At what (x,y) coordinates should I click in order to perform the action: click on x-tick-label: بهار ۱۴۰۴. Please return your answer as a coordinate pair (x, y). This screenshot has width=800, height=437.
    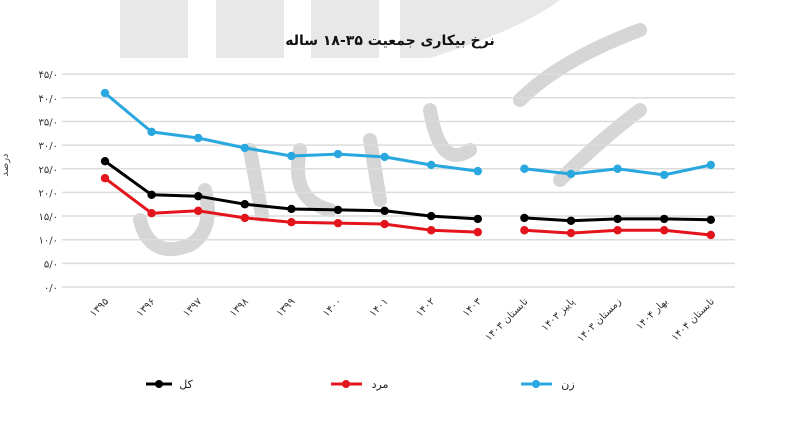
    Looking at the image, I should click on (652, 314).